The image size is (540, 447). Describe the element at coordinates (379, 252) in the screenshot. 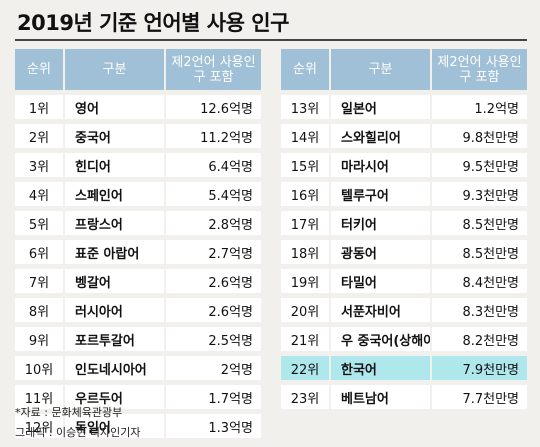

I see `language-cell: 광동어` at that location.